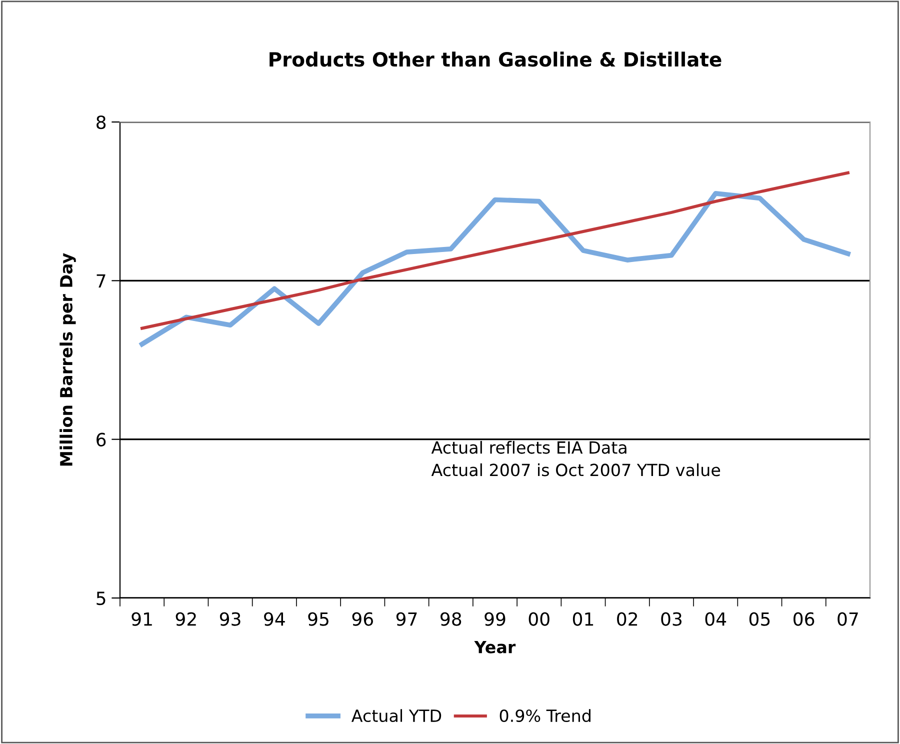  I want to click on x-tick-label: 97, so click(406, 619).